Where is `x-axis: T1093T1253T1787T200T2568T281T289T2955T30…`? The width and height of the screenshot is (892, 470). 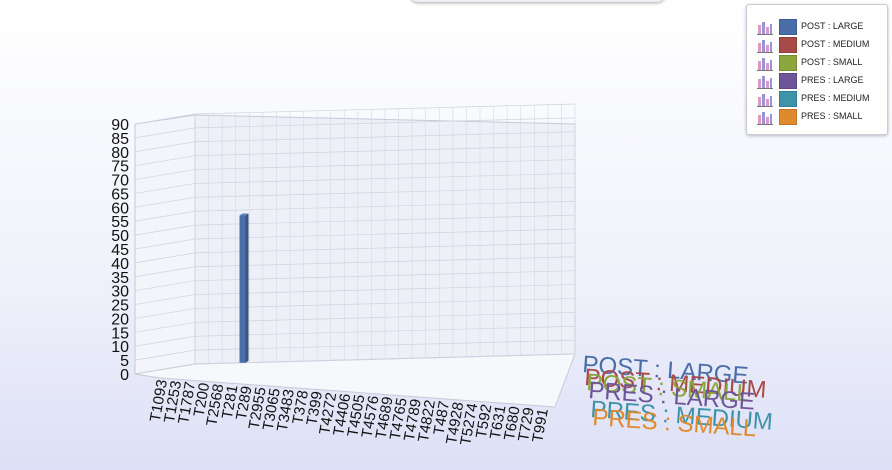
x-axis: T1093T1253T1787T200T2568T281T289T2955T30… is located at coordinates (349, 412).